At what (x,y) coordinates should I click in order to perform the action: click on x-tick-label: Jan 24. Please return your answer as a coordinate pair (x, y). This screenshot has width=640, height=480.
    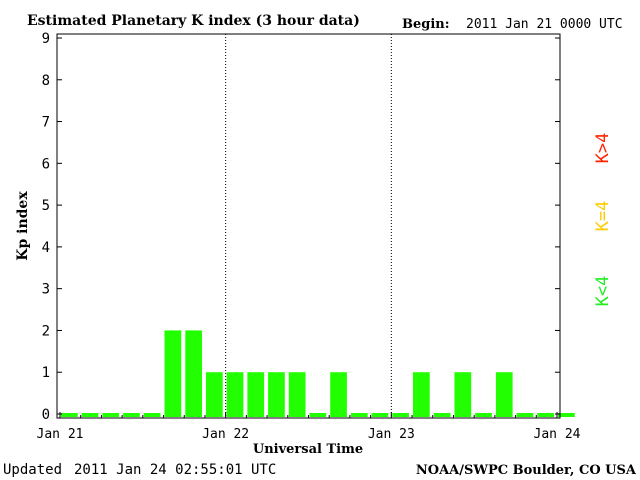
    Looking at the image, I should click on (557, 434).